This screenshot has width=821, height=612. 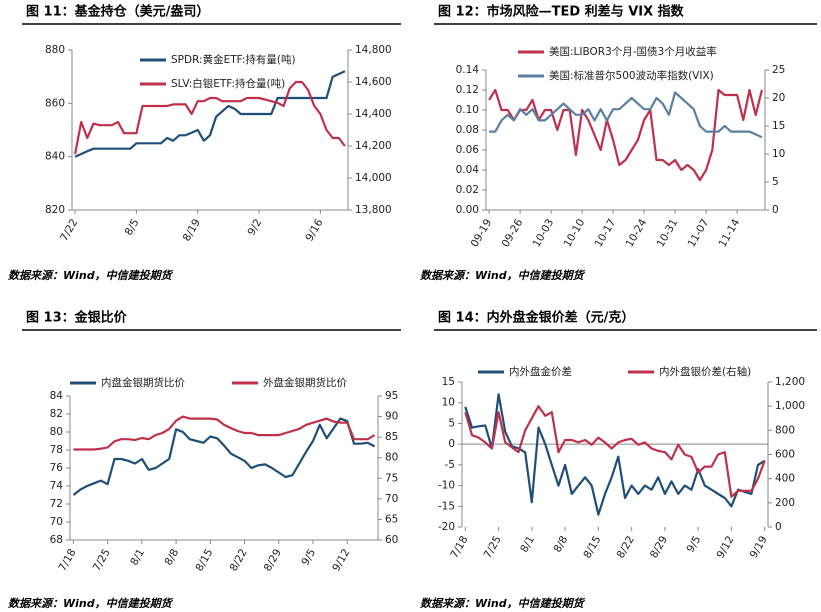 I want to click on x-tick-label: 8/29, so click(x=659, y=547).